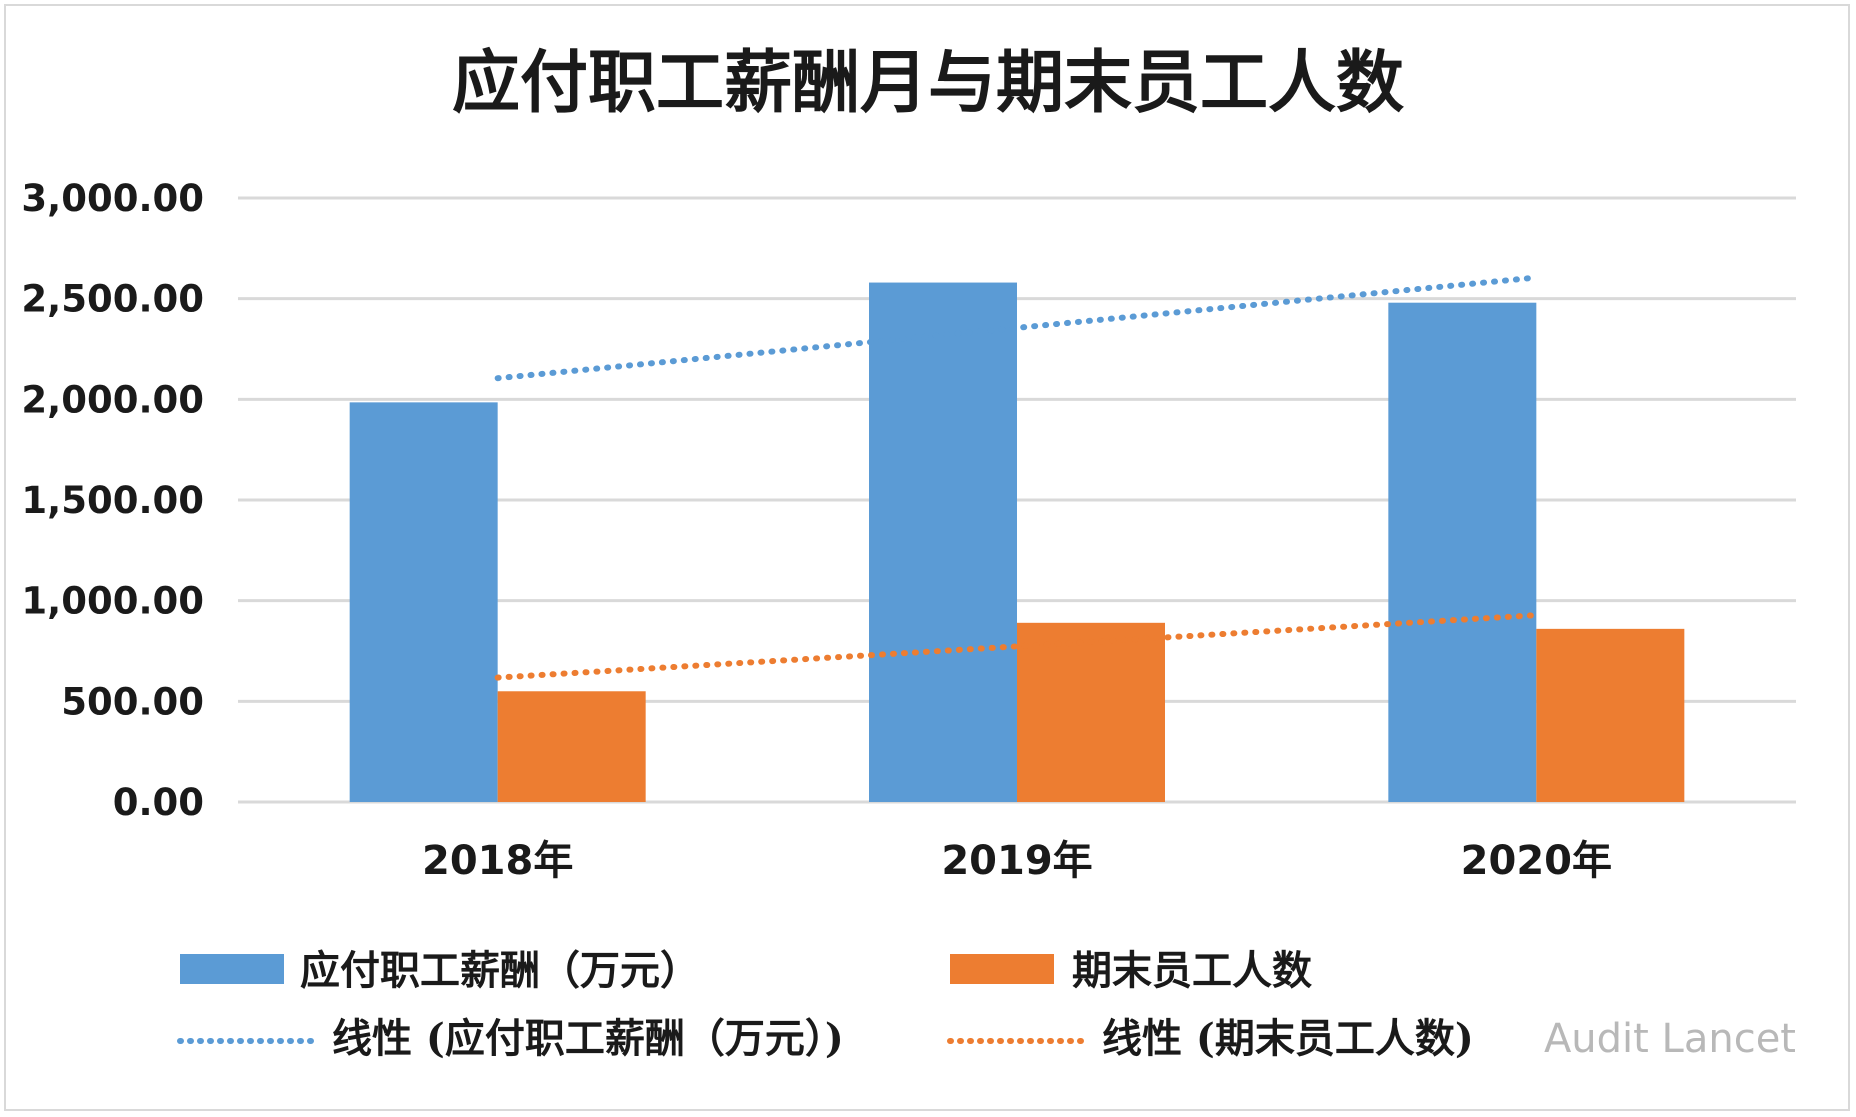 This screenshot has width=1856, height=1117. I want to click on x-axis-ticks: 2018年 2019年 2020年, so click(1017, 861).